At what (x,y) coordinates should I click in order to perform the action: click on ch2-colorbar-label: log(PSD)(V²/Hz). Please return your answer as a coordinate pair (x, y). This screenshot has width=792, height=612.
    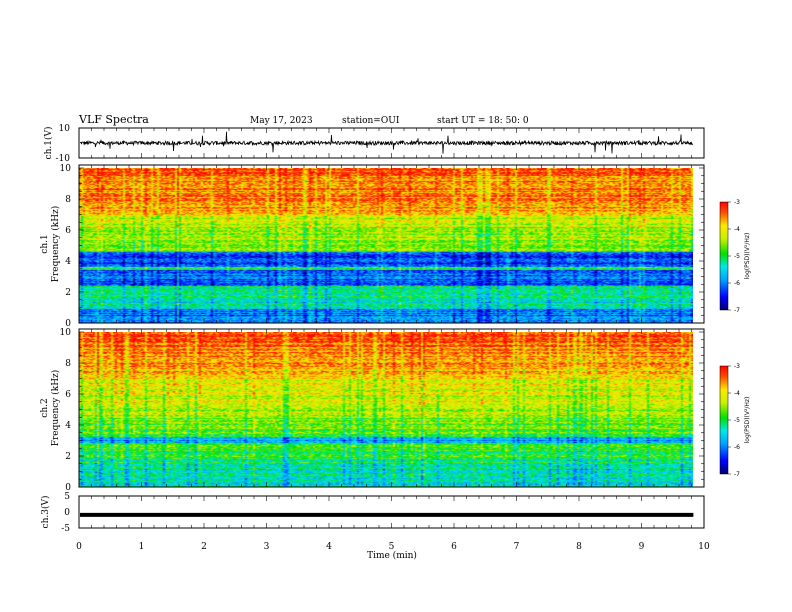
    Looking at the image, I should click on (747, 420).